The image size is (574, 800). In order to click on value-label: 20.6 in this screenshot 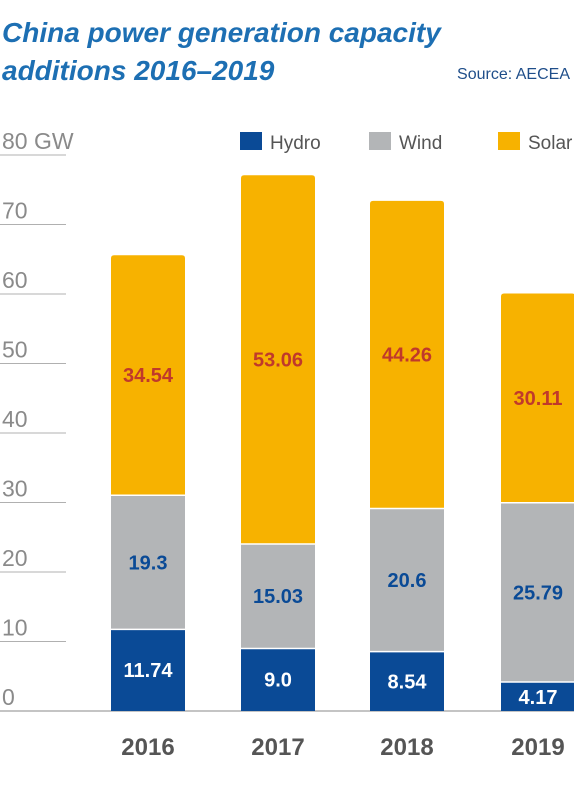, I will do `click(407, 581)`.